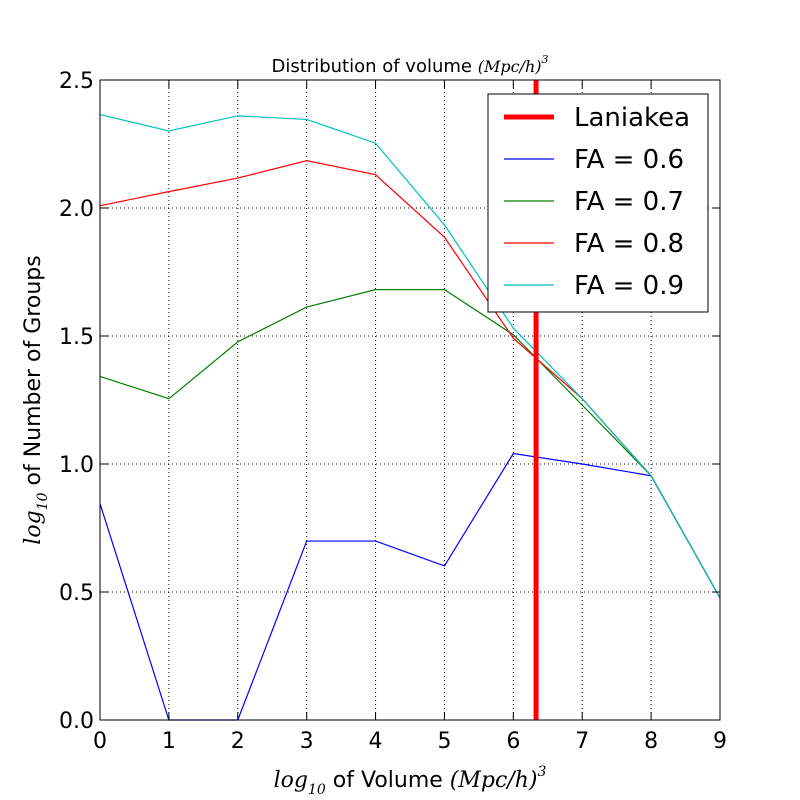 The image size is (800, 800). What do you see at coordinates (720, 741) in the screenshot?
I see `x-tick-label: 9` at bounding box center [720, 741].